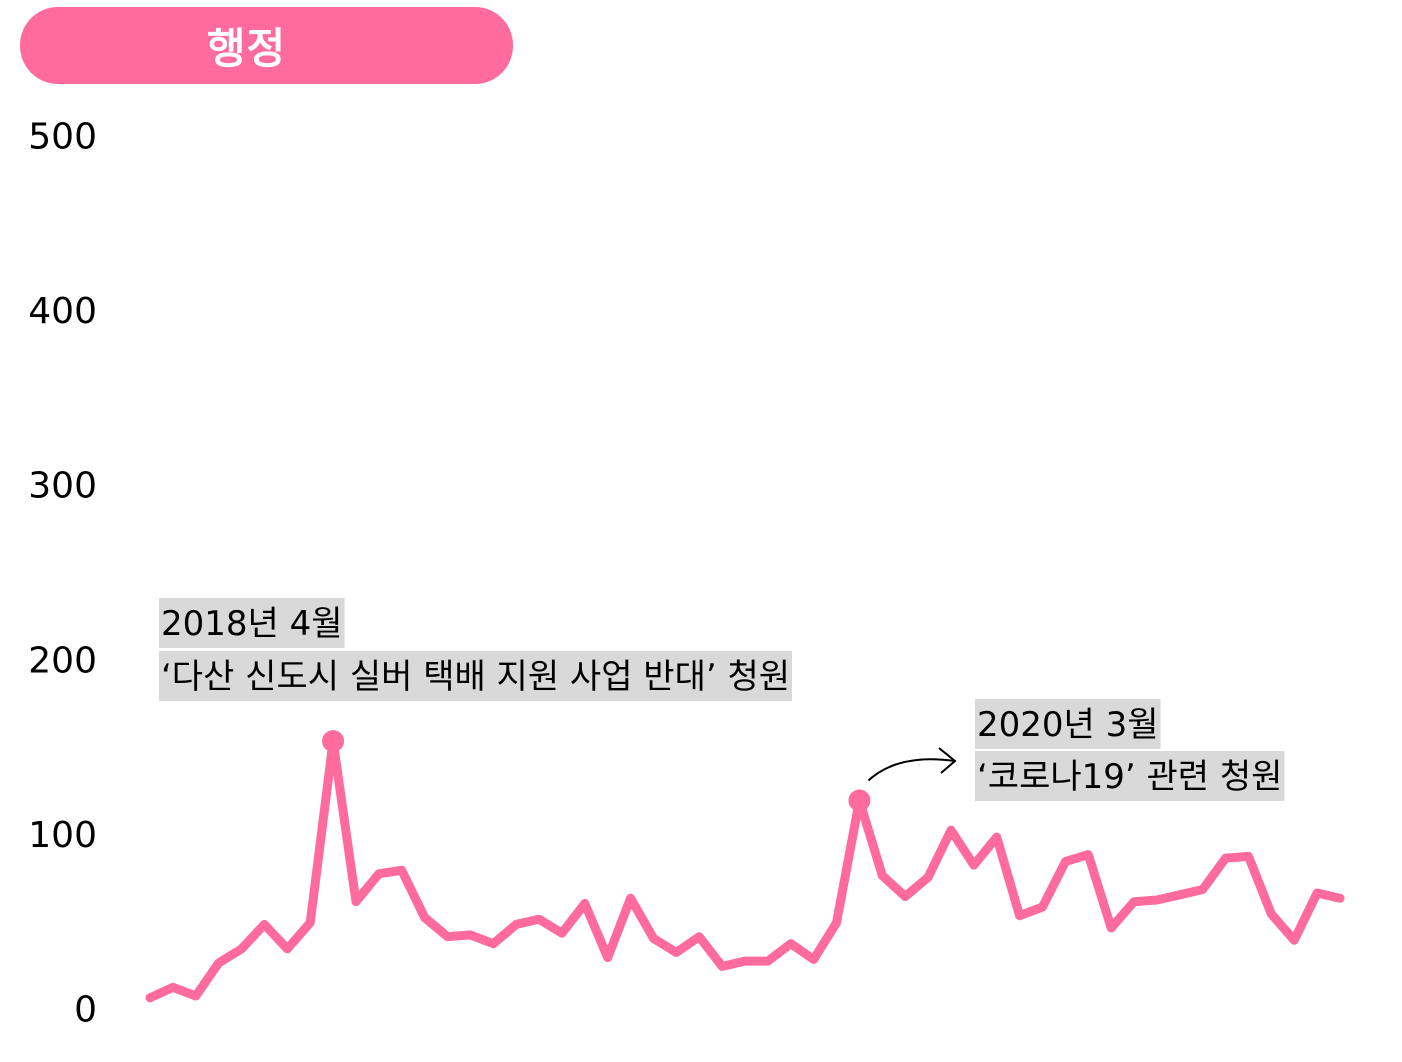 The width and height of the screenshot is (1402, 1062). Describe the element at coordinates (62, 835) in the screenshot. I see `y-tick-label: 100` at that location.